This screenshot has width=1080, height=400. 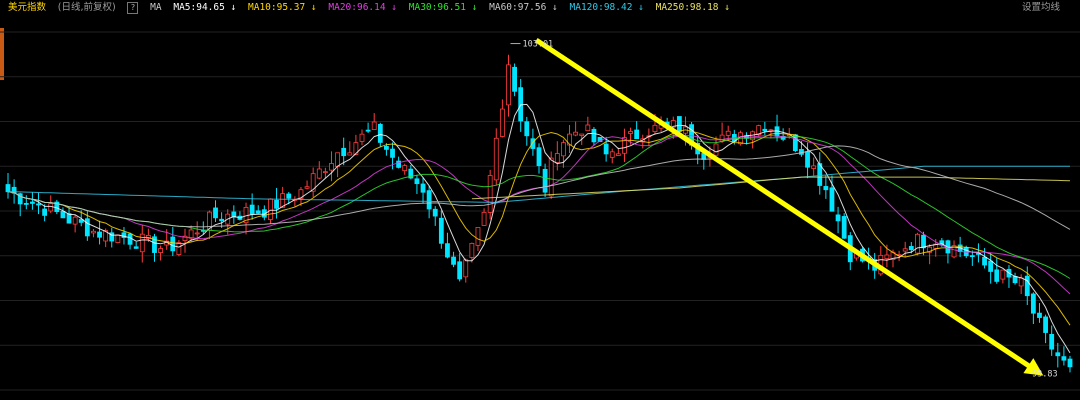 I want to click on ma-label: MA, so click(x=156, y=7).